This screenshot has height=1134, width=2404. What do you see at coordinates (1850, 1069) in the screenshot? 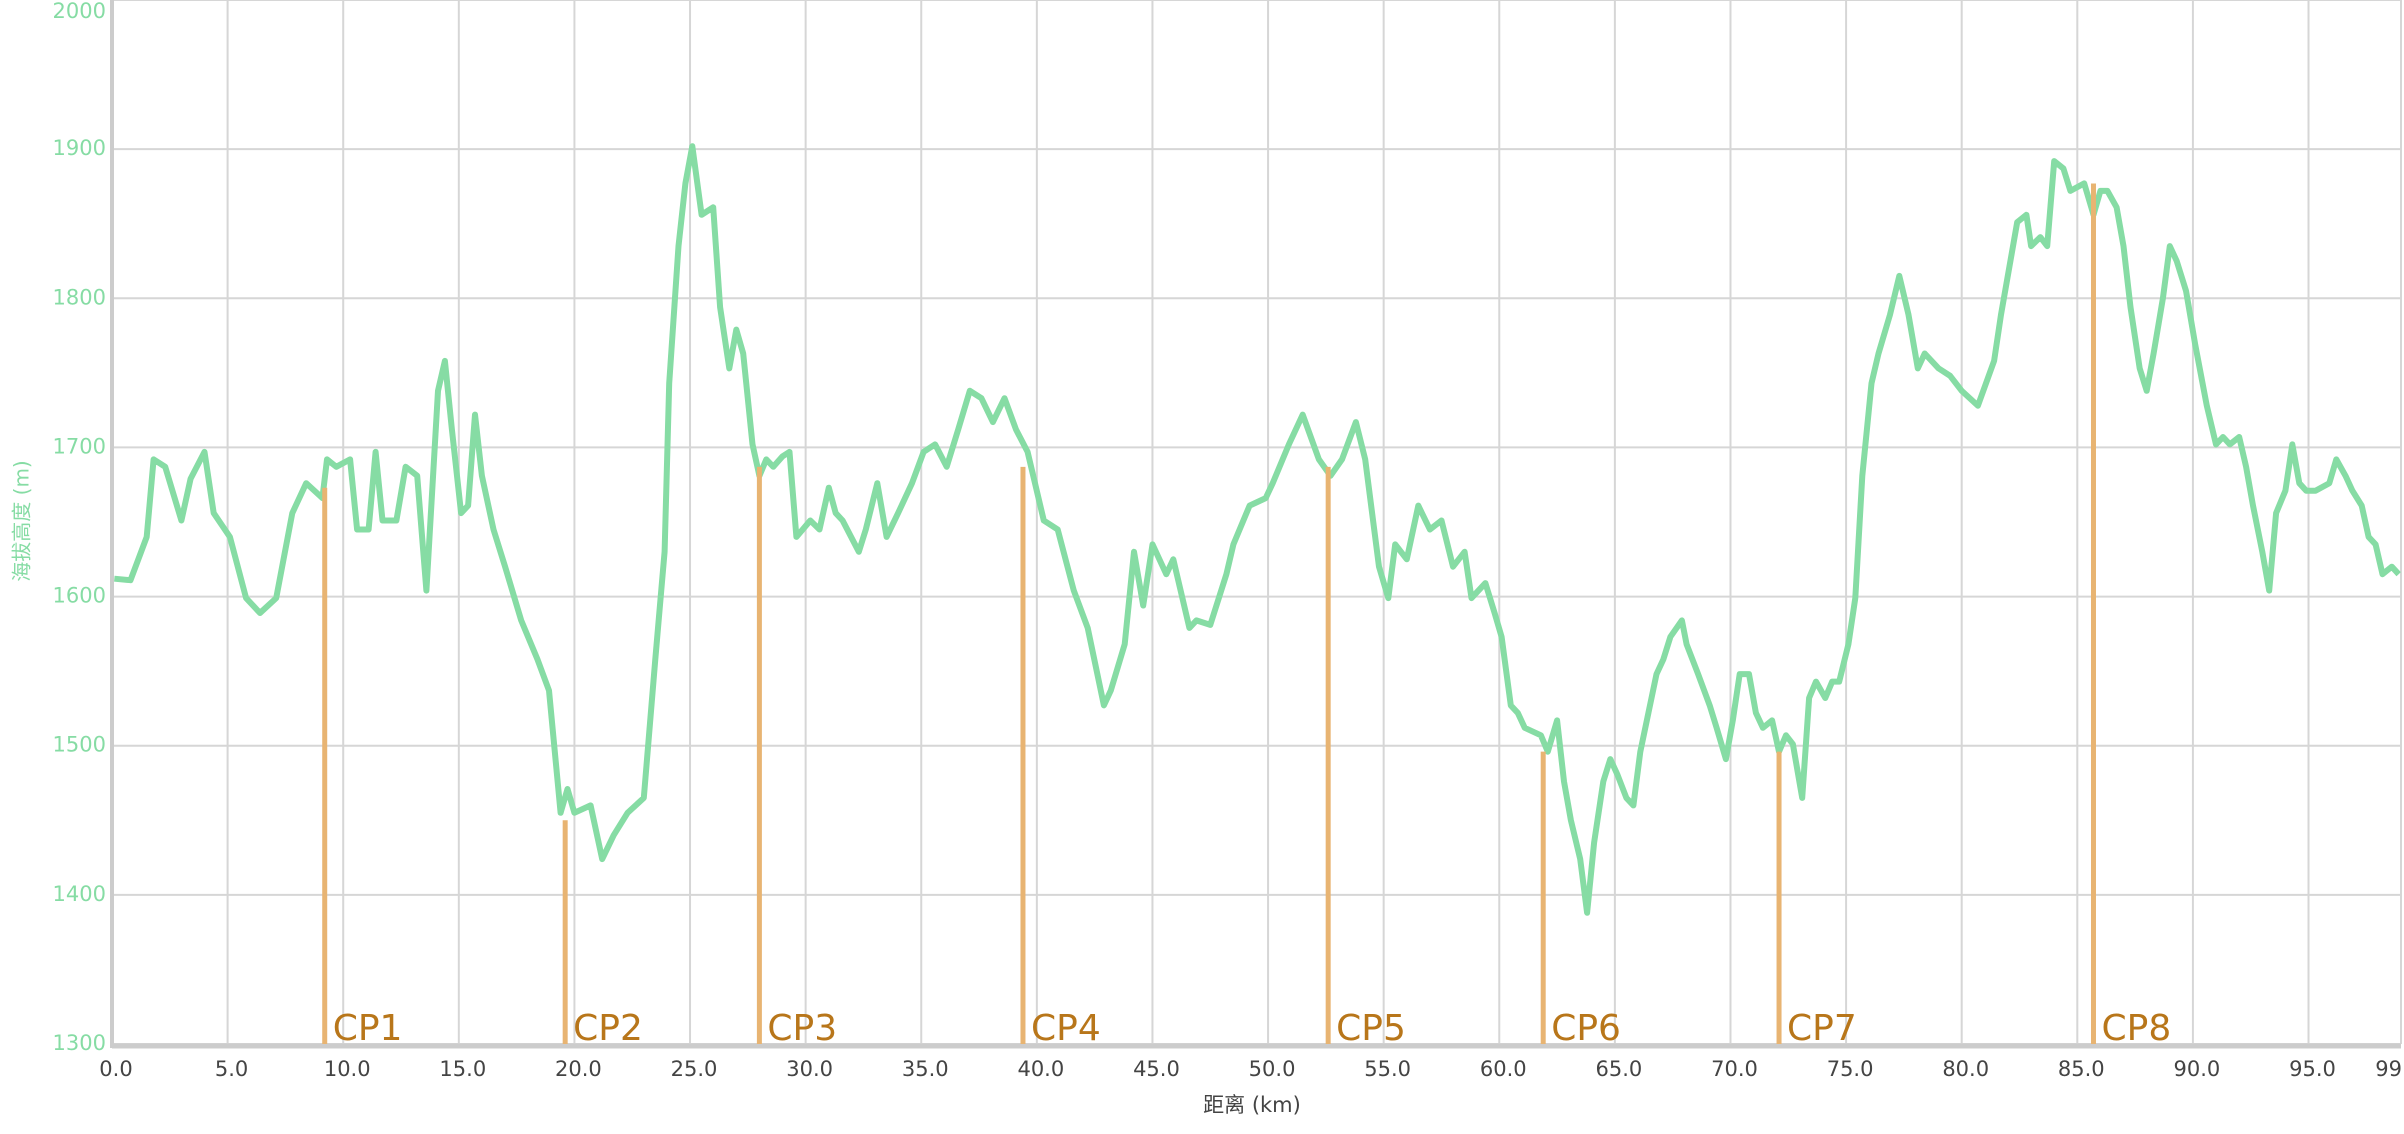
I see `x-tick-label: 75.0` at bounding box center [1850, 1069].